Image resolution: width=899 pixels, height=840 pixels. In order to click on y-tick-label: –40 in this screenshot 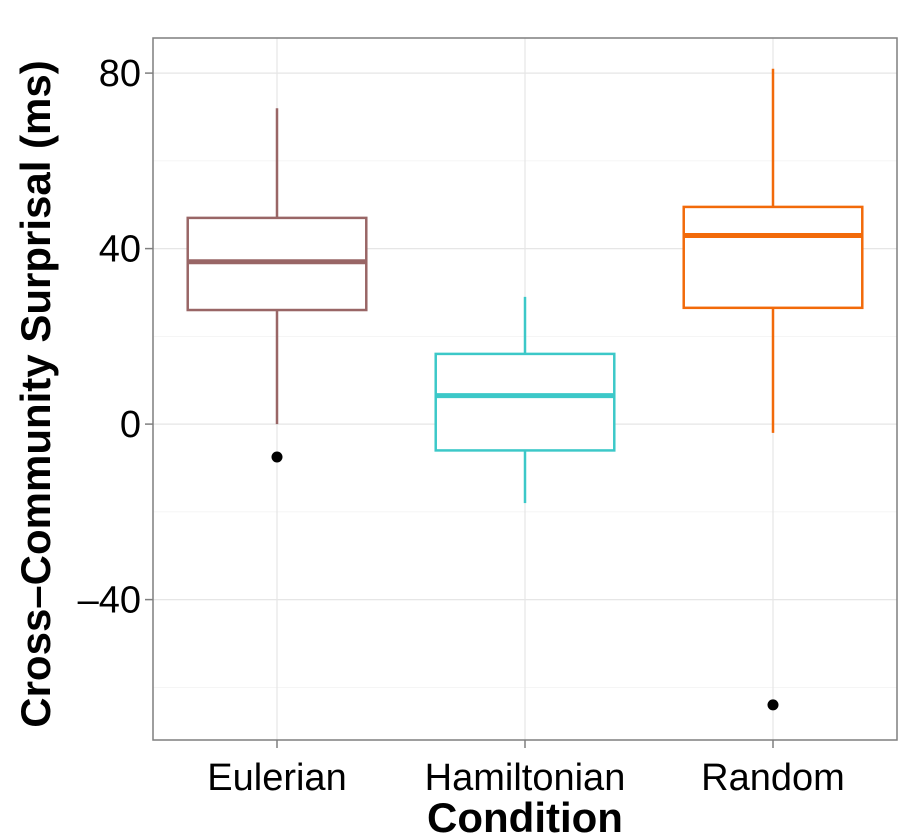, I will do `click(109, 601)`.